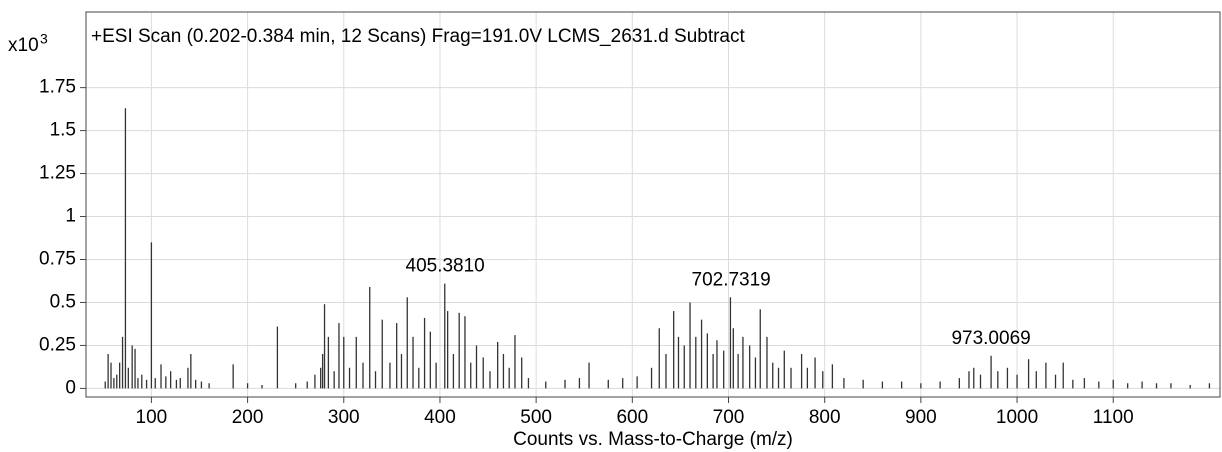 This screenshot has height=452, width=1222. I want to click on y-tick-label: 1, so click(70, 216).